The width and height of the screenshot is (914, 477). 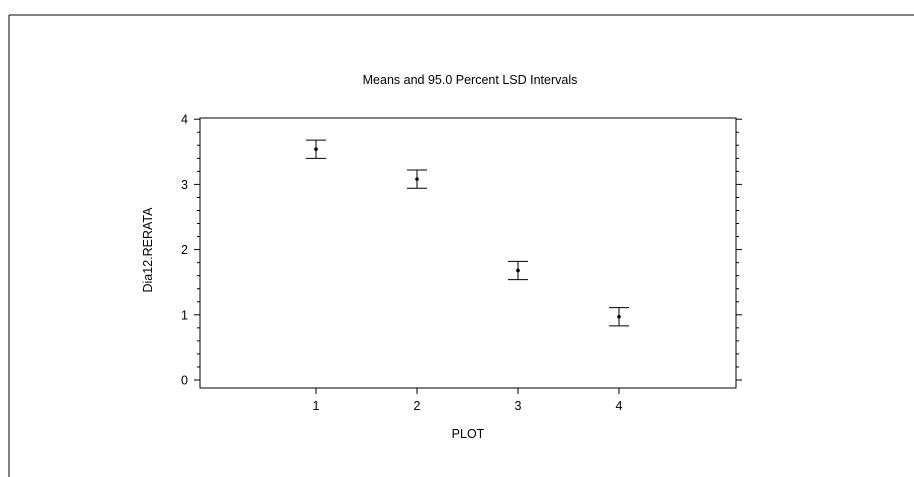 What do you see at coordinates (316, 406) in the screenshot?
I see `x-tick-label: 1` at bounding box center [316, 406].